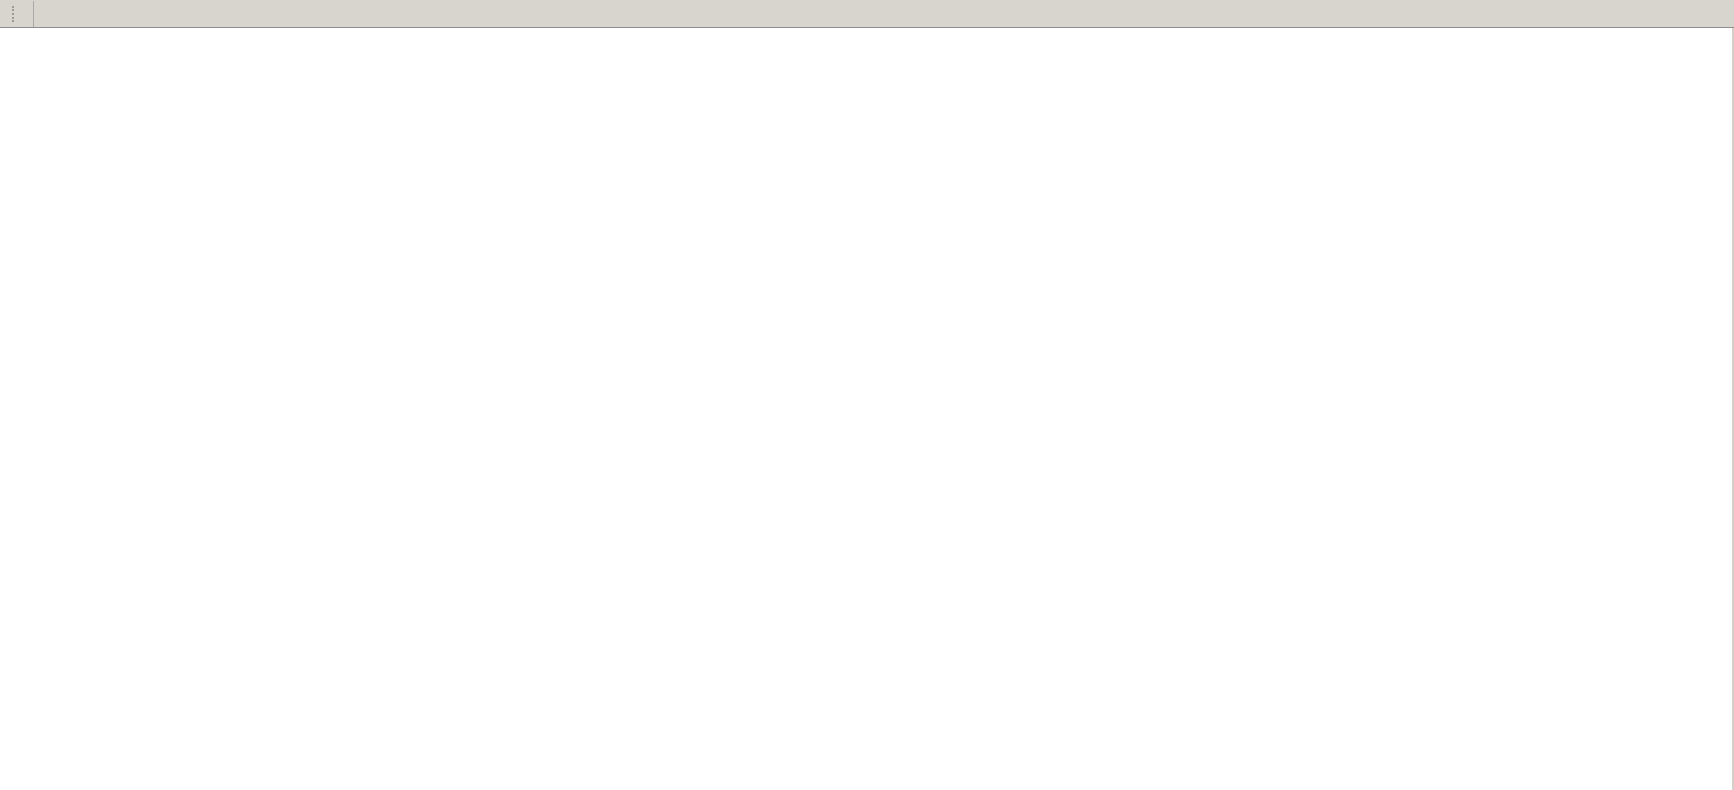 The height and width of the screenshot is (790, 1734). What do you see at coordinates (1733, 409) in the screenshot?
I see `window-right-edge` at bounding box center [1733, 409].